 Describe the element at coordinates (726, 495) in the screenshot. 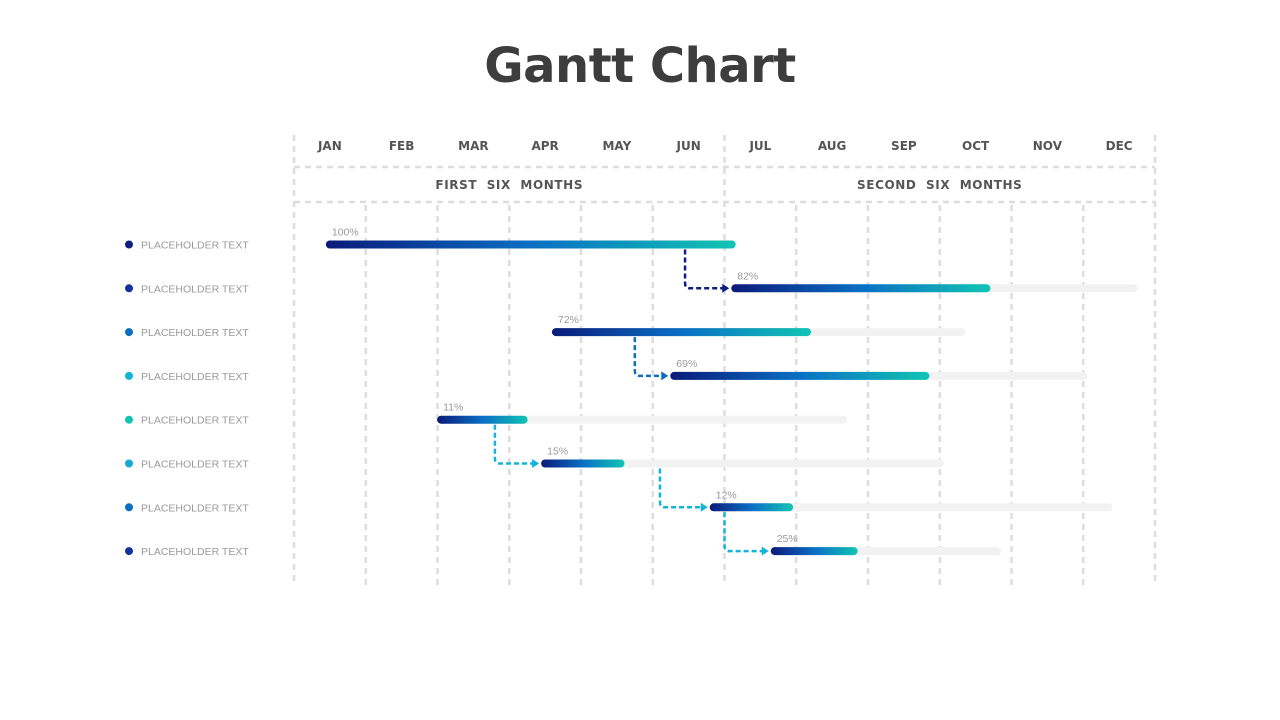

I see `task-percent: 12%` at that location.